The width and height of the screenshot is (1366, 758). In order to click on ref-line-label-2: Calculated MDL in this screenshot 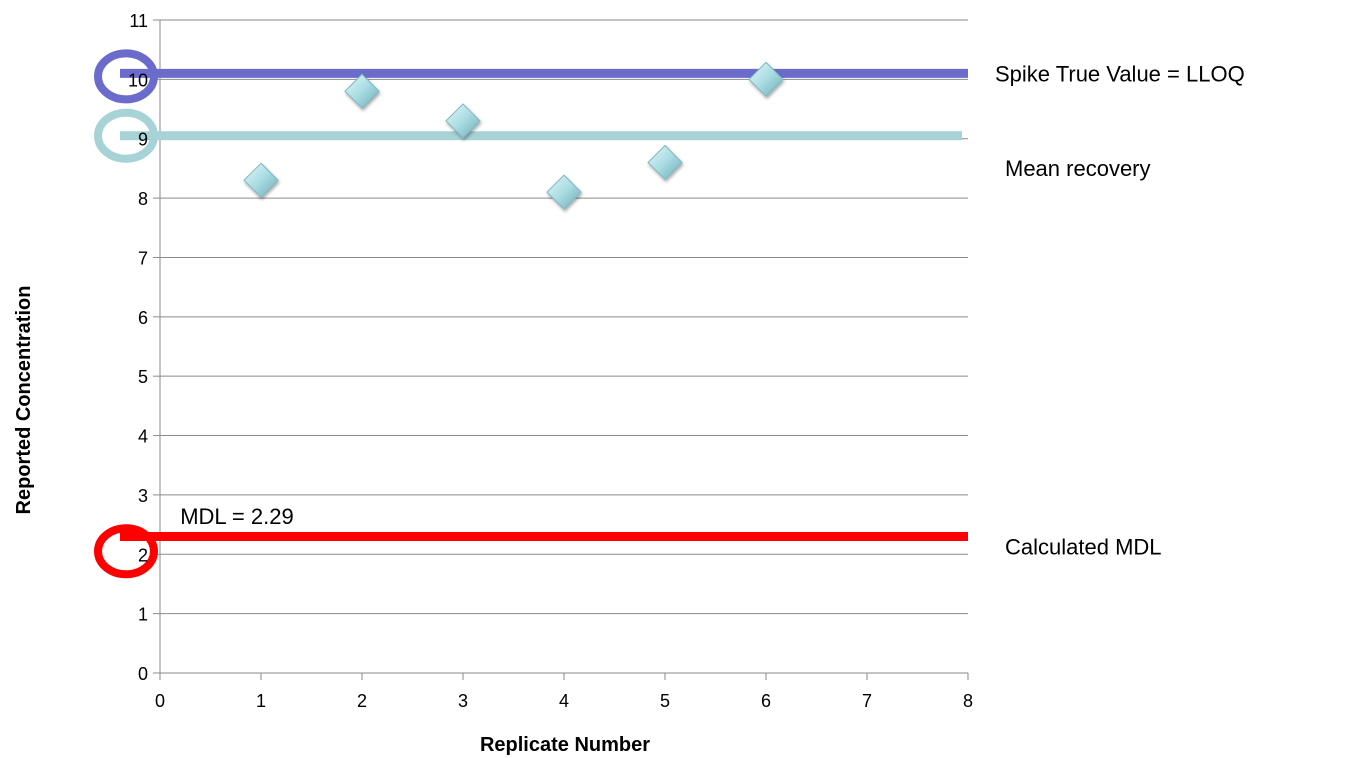, I will do `click(1083, 546)`.